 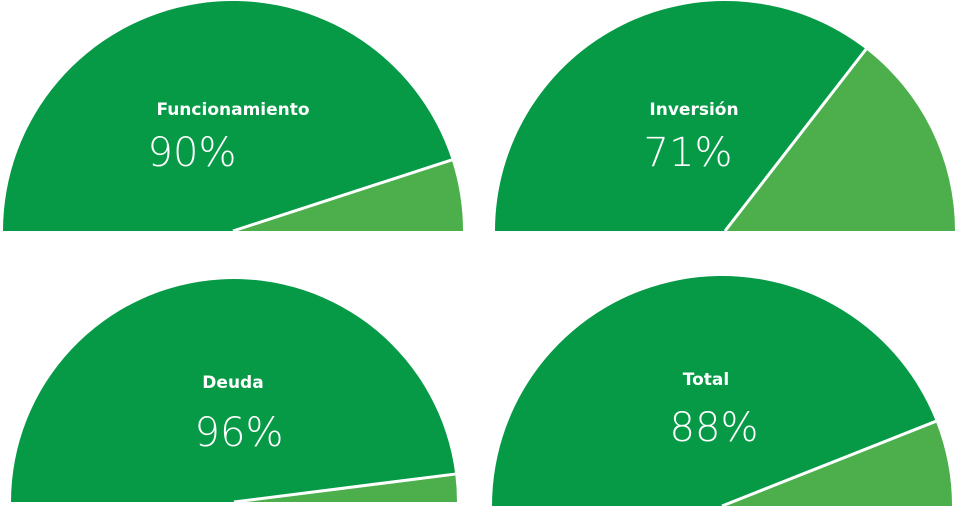 What do you see at coordinates (693, 110) in the screenshot?
I see `gauge-title: Inversión` at bounding box center [693, 110].